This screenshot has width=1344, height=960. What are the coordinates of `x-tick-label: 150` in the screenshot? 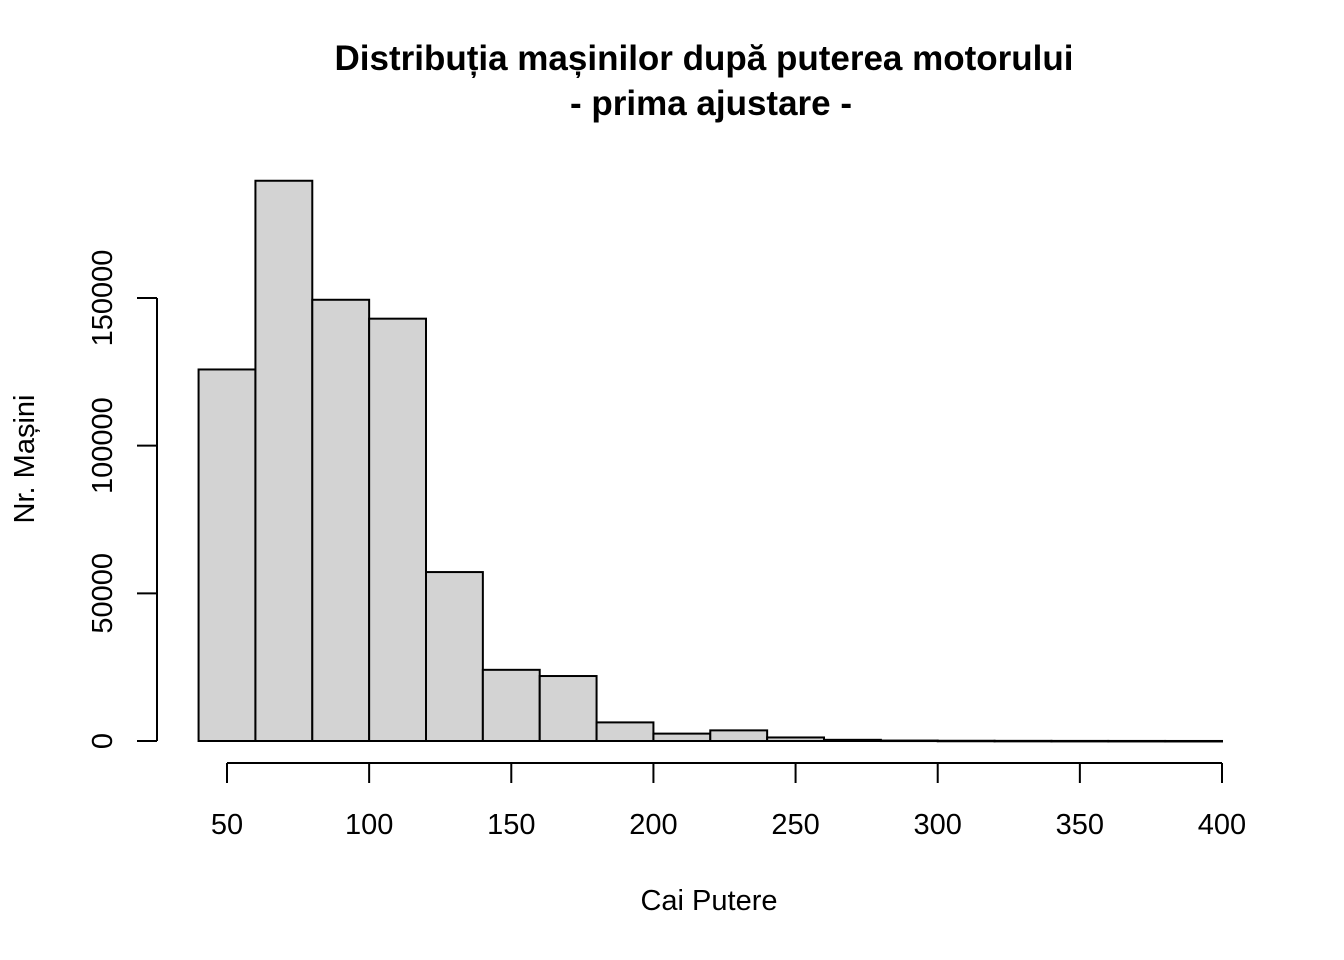 It's located at (511, 825).